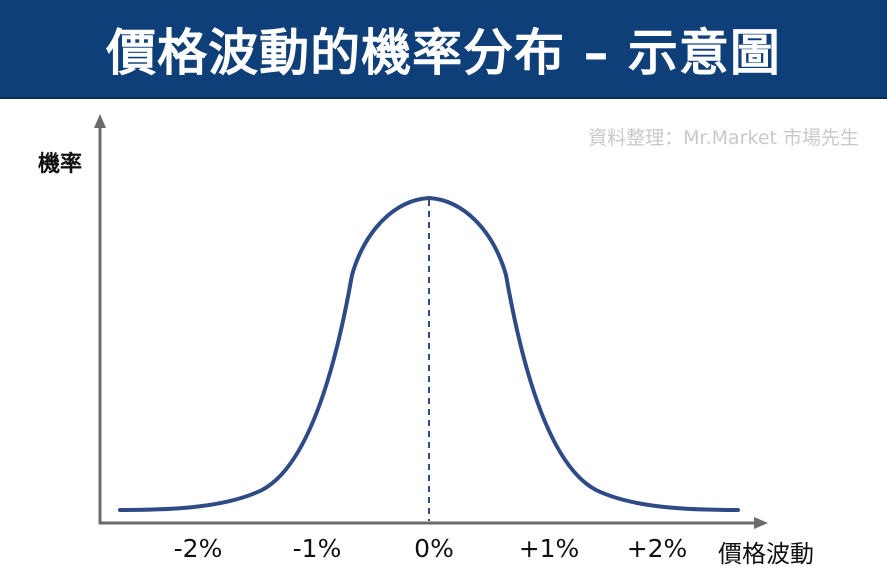 This screenshot has height=585, width=887. What do you see at coordinates (434, 548) in the screenshot?
I see `x-tick-zero: 0%` at bounding box center [434, 548].